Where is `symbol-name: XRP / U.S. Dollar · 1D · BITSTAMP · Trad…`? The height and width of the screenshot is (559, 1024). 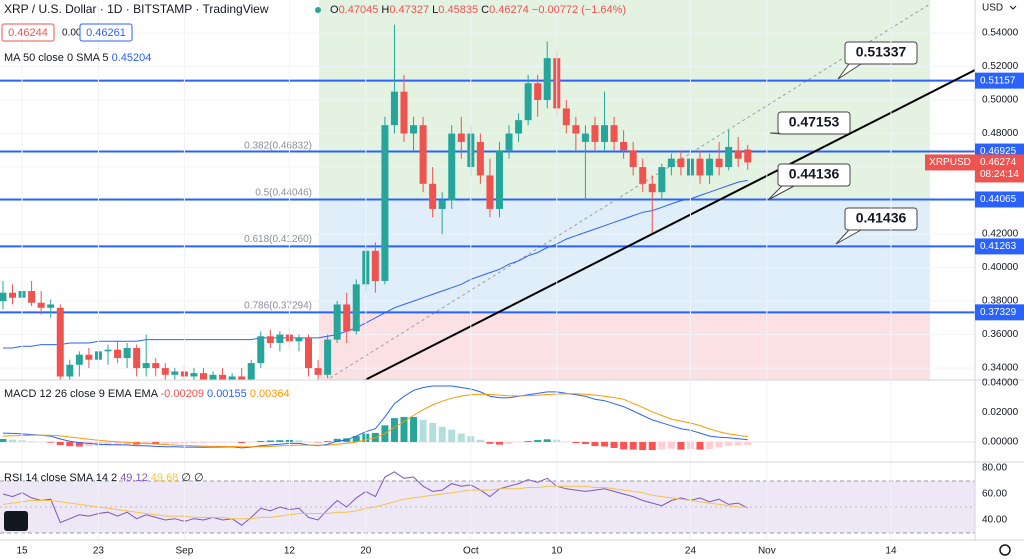
symbol-name: XRP / U.S. Dollar · 1D · BITSTAMP · Trad… is located at coordinates (136, 9).